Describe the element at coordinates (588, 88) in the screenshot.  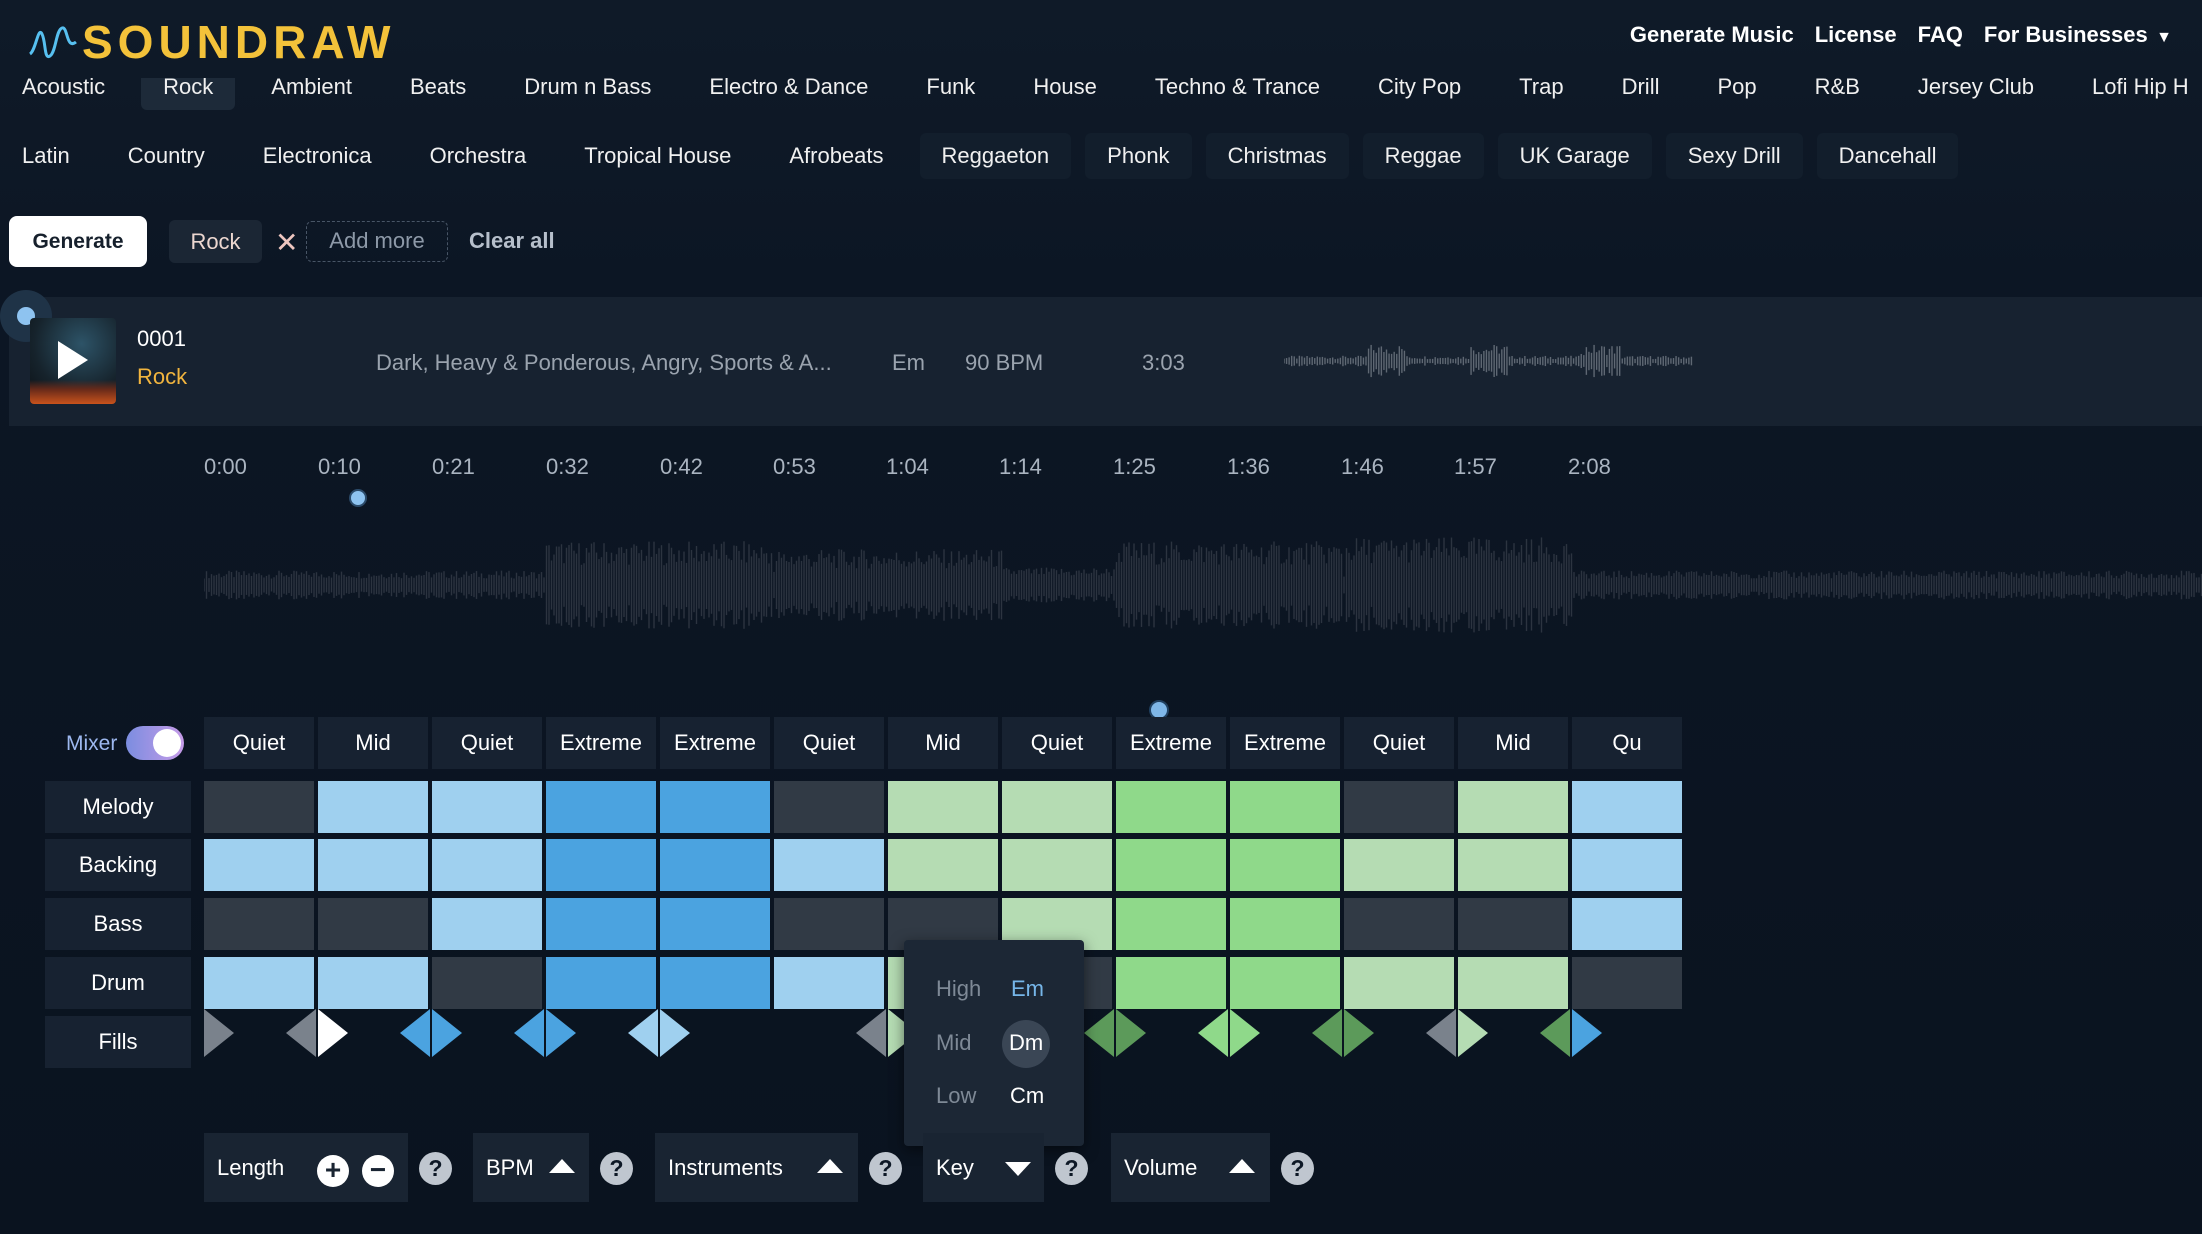
I see `genre-chip: Drum n Bass` at that location.